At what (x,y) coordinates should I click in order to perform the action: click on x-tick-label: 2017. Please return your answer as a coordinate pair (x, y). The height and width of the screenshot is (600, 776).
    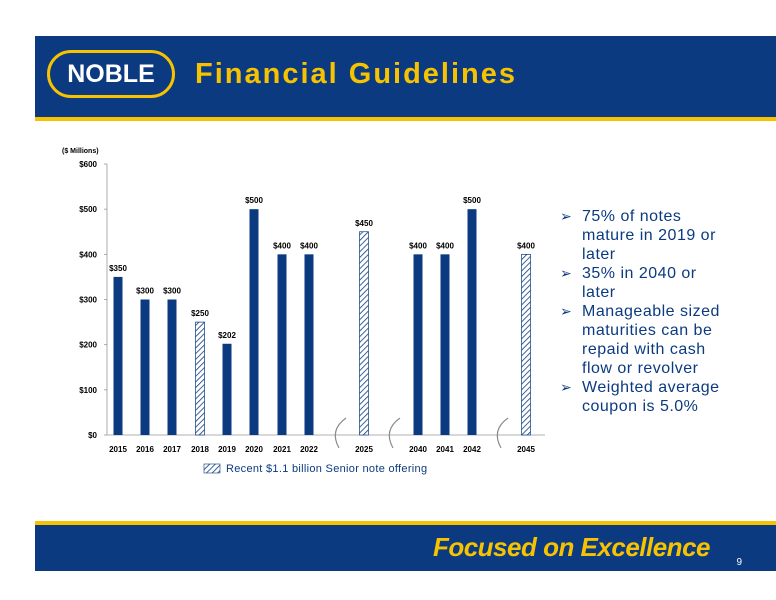
    Looking at the image, I should click on (172, 449).